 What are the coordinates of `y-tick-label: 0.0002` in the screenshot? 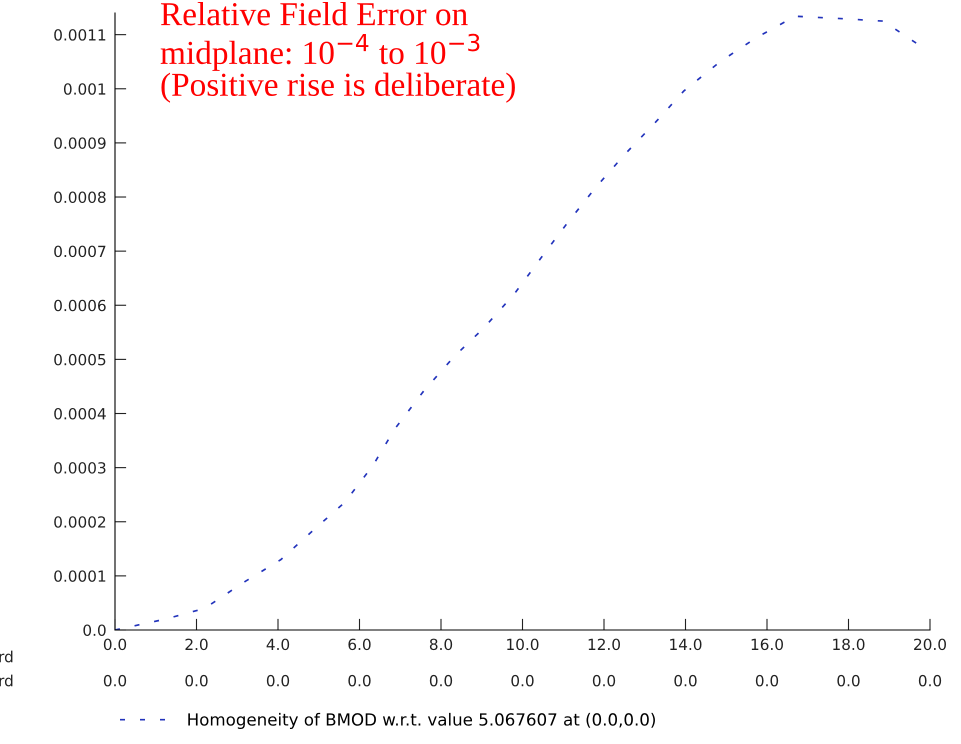 It's located at (80, 522).